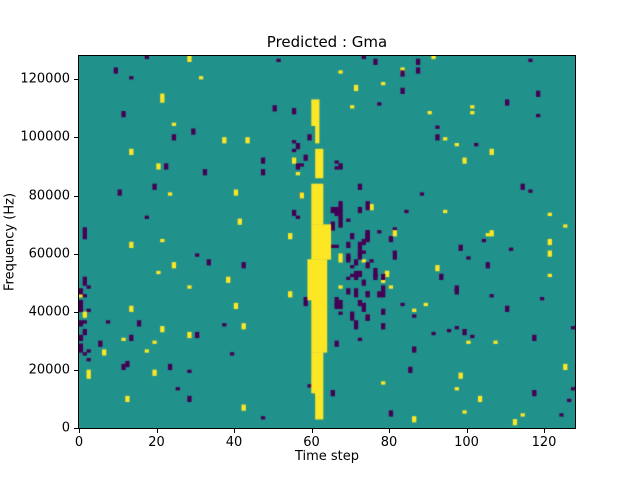 The image size is (640, 480). I want to click on y-axis-label: Frequency (Hz), so click(10, 242).